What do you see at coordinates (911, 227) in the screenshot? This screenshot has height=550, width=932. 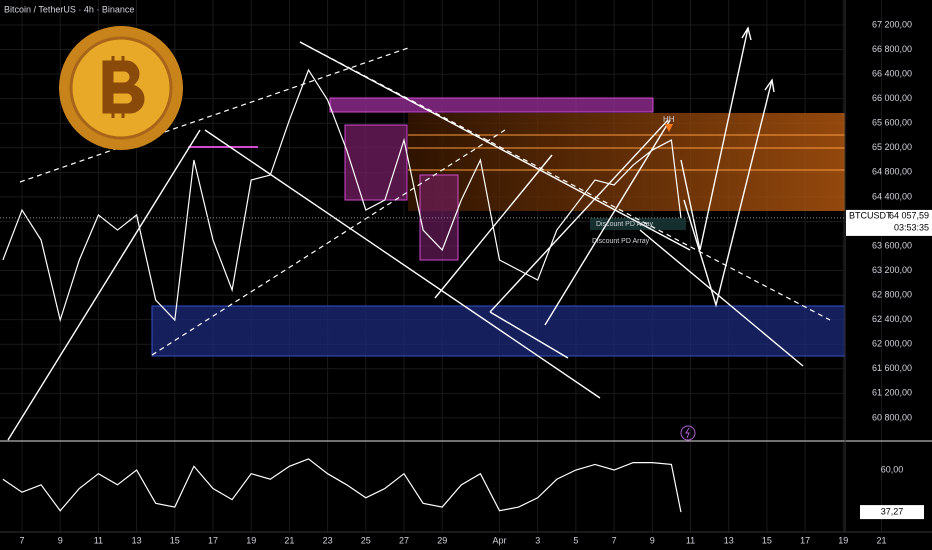 I see `countdown-label: 03:53:35` at bounding box center [911, 227].